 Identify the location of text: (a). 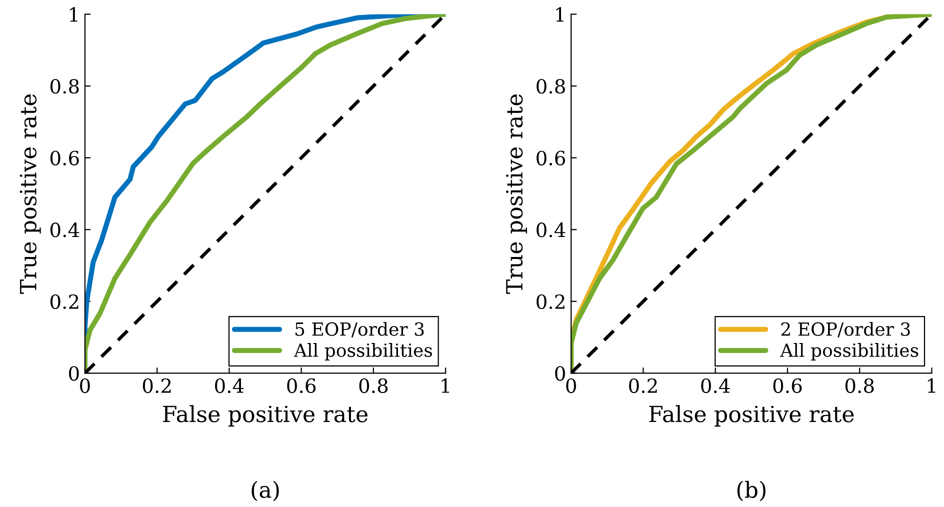
(265, 491).